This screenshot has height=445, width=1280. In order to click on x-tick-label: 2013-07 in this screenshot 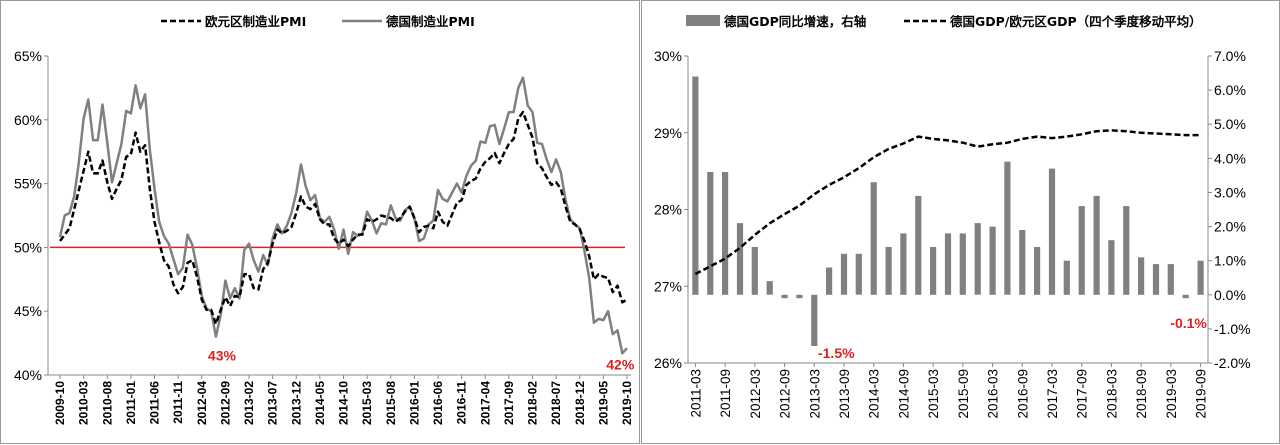, I will do `click(273, 403)`.